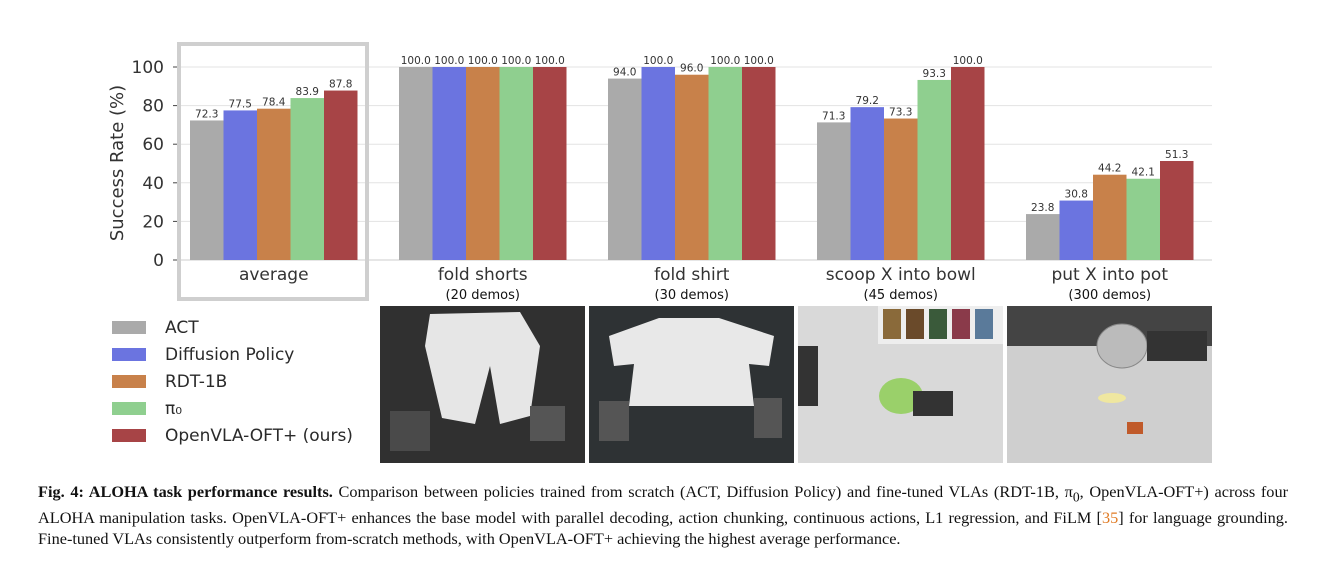 This screenshot has height=572, width=1324. What do you see at coordinates (148, 68) in the screenshot?
I see `y-tick-label: 100` at bounding box center [148, 68].